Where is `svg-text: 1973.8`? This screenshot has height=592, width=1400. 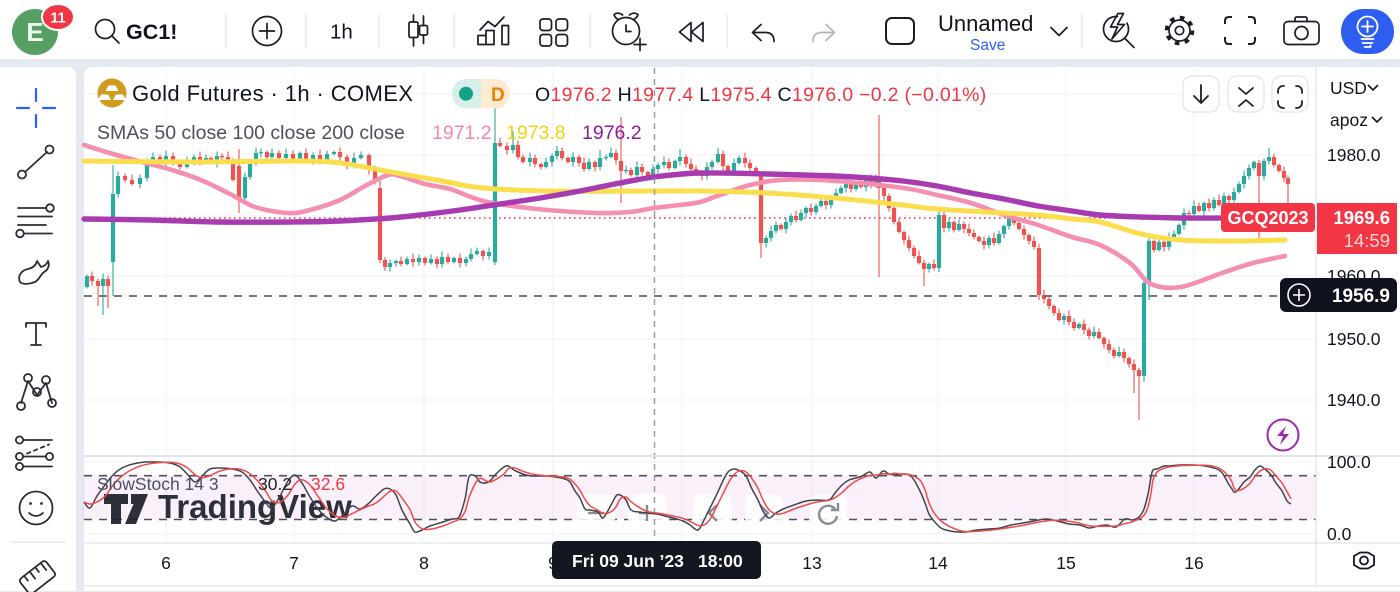
svg-text: 1973.8 is located at coordinates (536, 133).